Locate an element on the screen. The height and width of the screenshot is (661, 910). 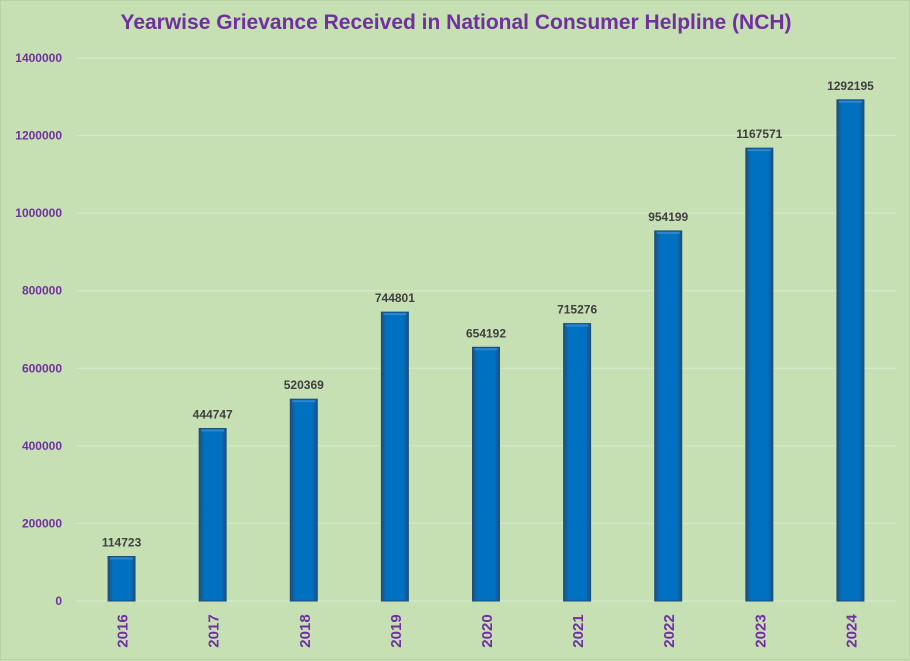
y-tick-label: 0 is located at coordinates (58, 601).